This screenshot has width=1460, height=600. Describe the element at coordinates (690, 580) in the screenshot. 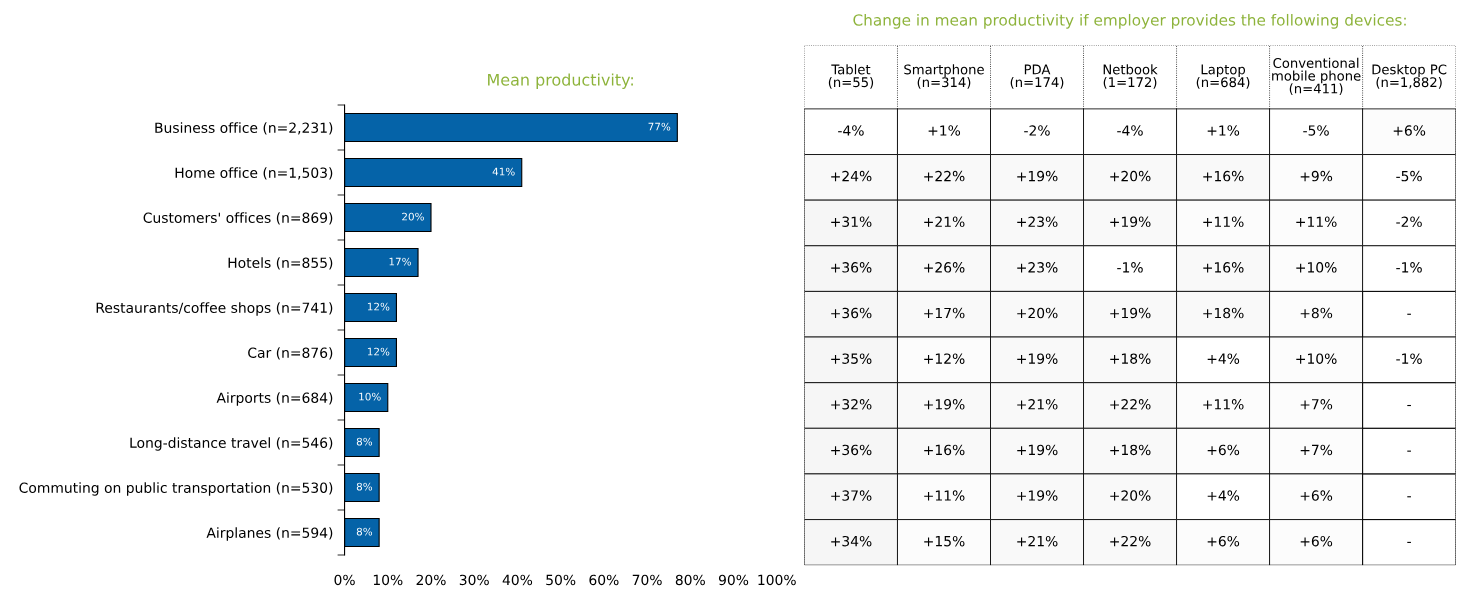

I see `x-tick-label: 80%` at that location.